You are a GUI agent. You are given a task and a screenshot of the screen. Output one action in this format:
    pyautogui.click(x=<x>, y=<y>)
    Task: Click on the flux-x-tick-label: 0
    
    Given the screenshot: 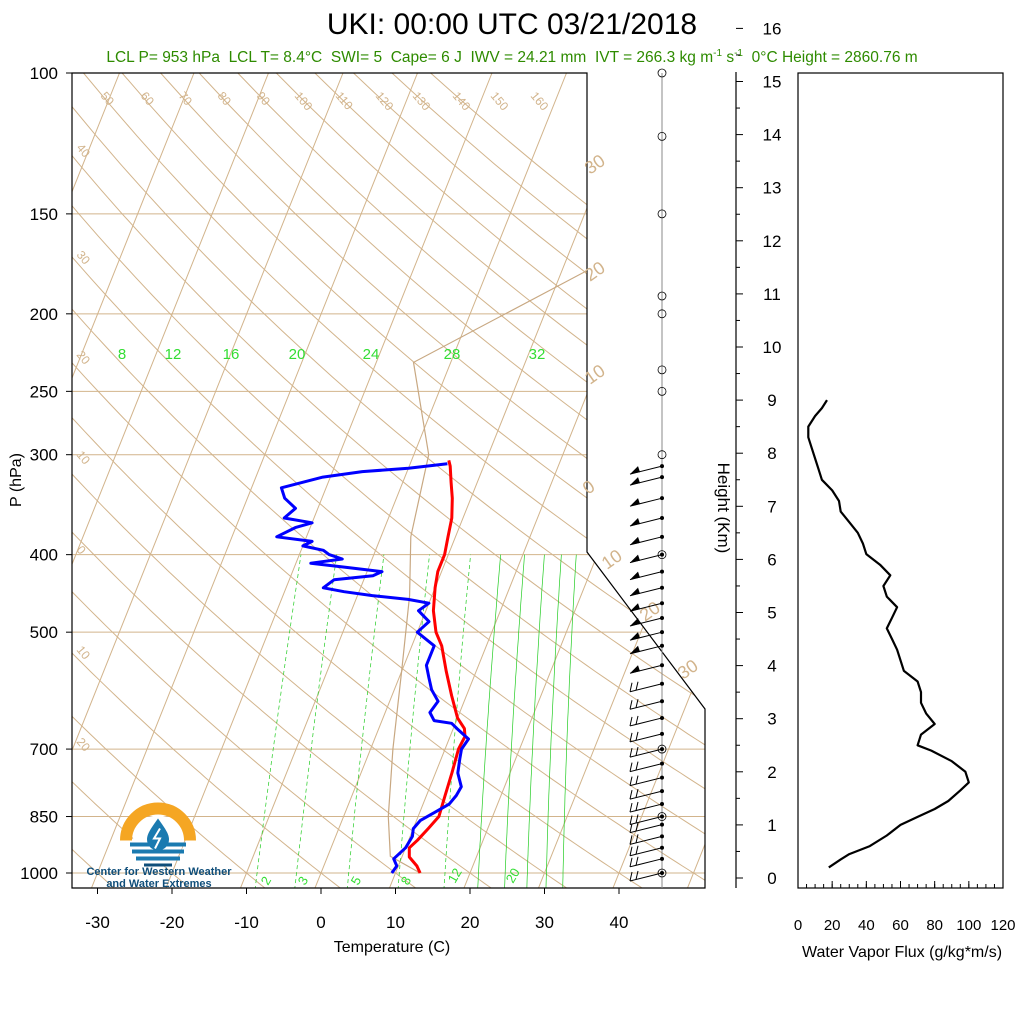 What is the action you would take?
    pyautogui.click(x=798, y=925)
    